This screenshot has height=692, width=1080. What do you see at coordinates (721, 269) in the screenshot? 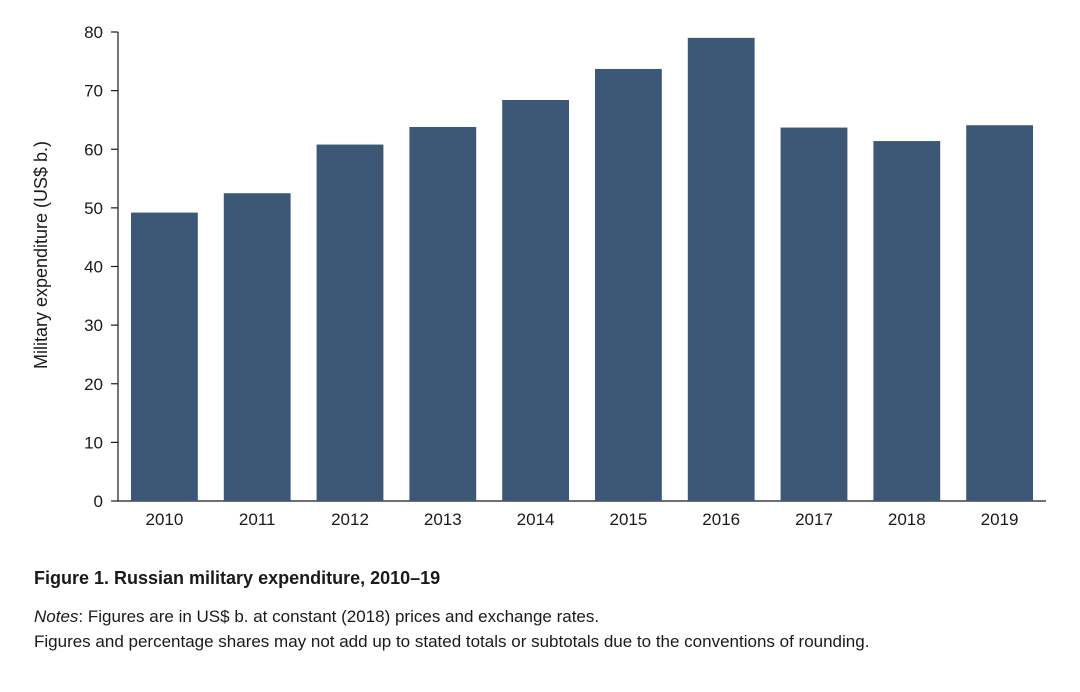
I see `bar-2016` at bounding box center [721, 269].